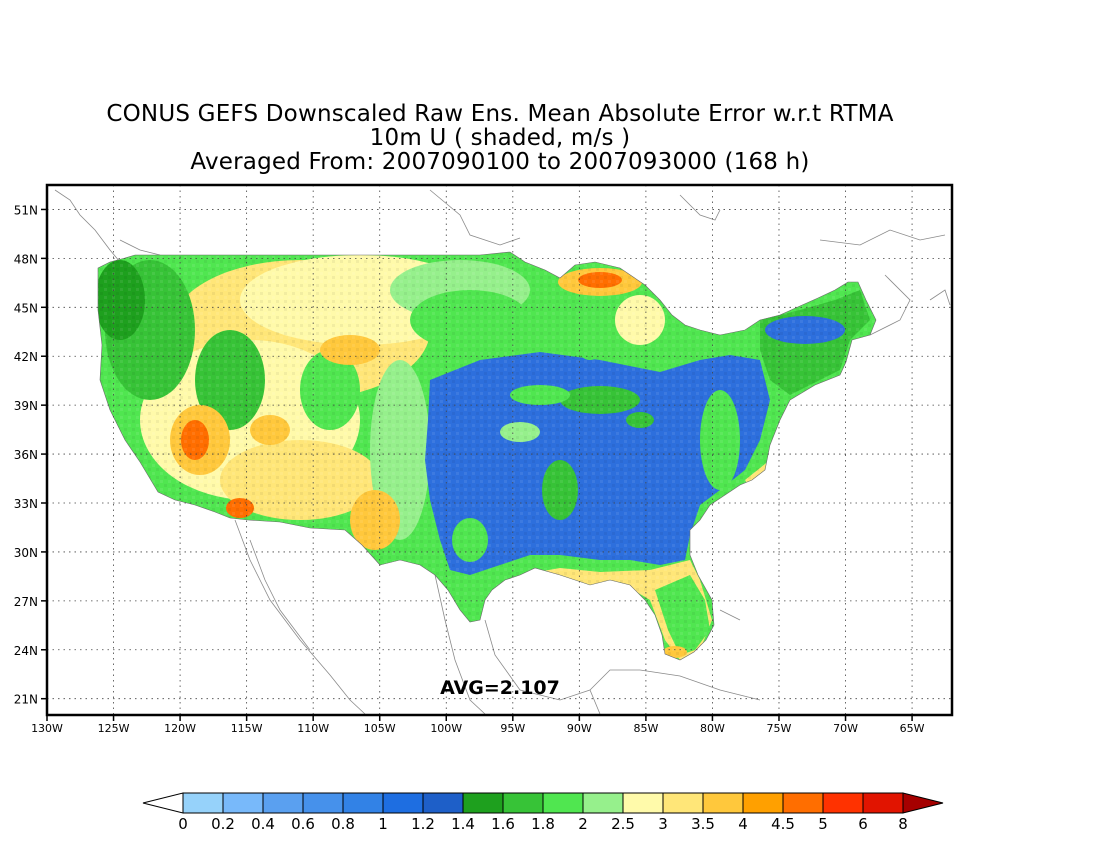 The width and height of the screenshot is (1100, 850). I want to click on colorbar-label: 3.5, so click(703, 824).